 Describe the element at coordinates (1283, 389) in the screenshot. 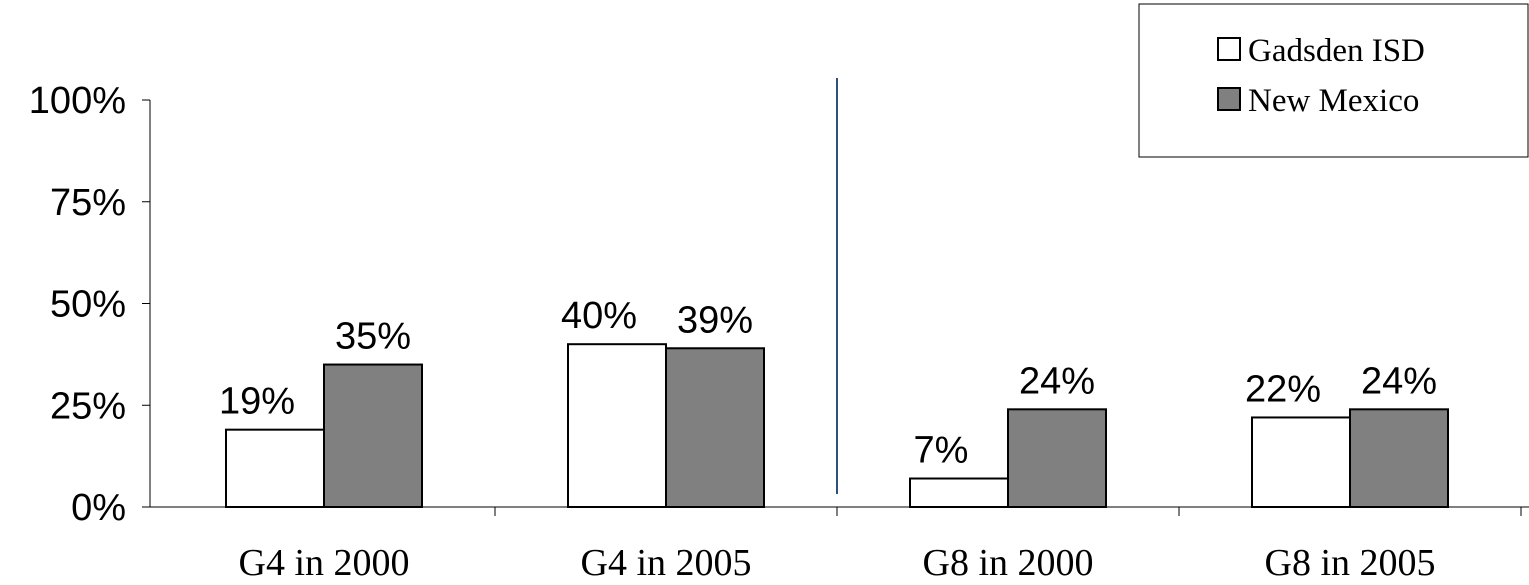

I see `data-label: 22%` at that location.